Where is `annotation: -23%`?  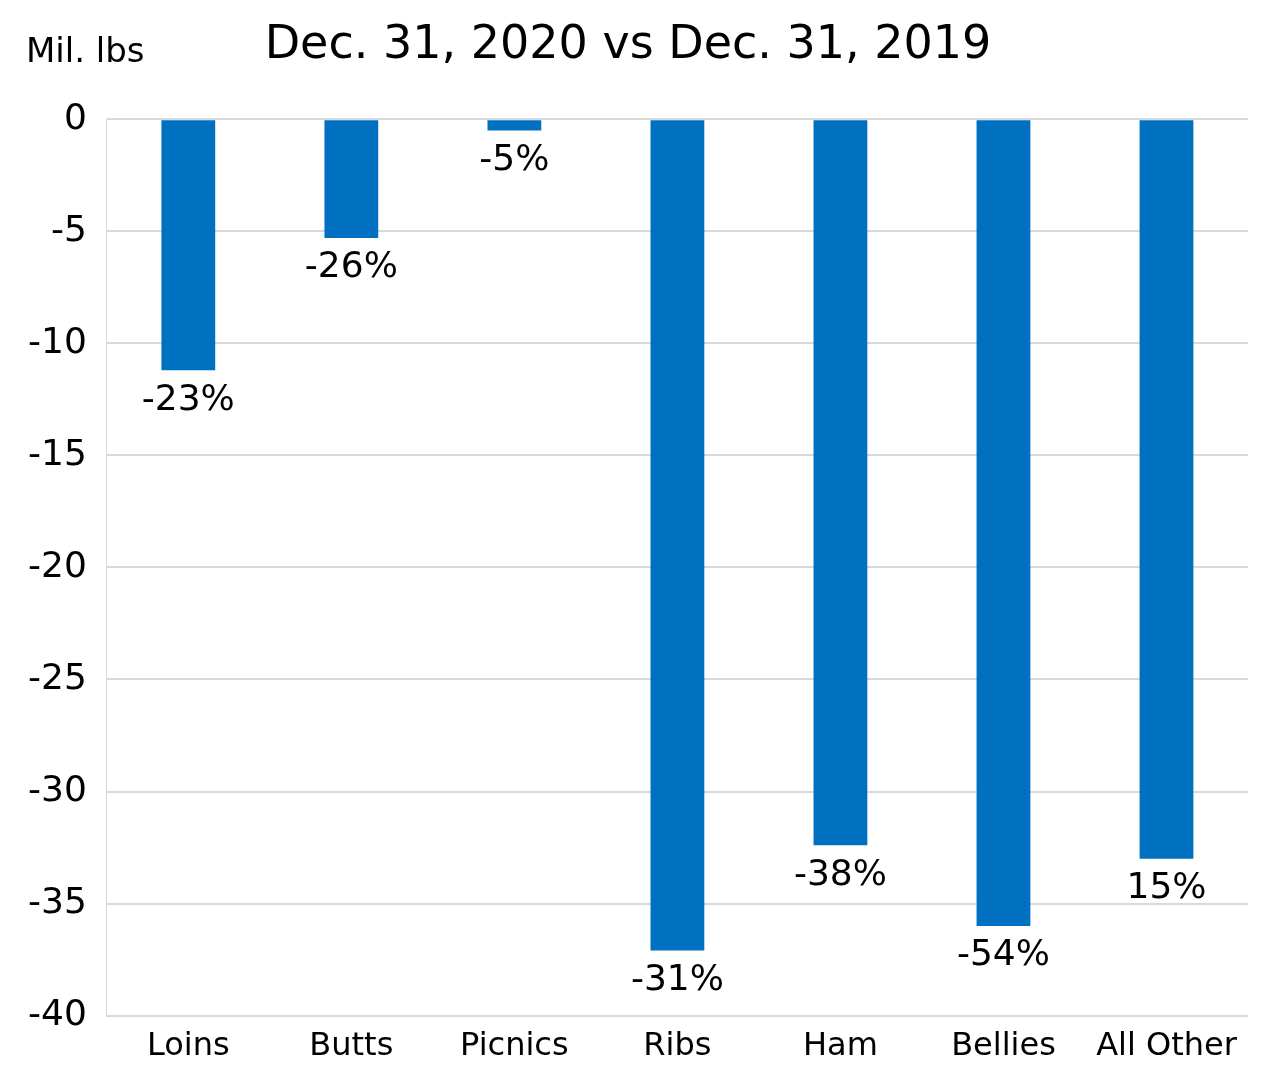
annotation: -23% is located at coordinates (188, 397).